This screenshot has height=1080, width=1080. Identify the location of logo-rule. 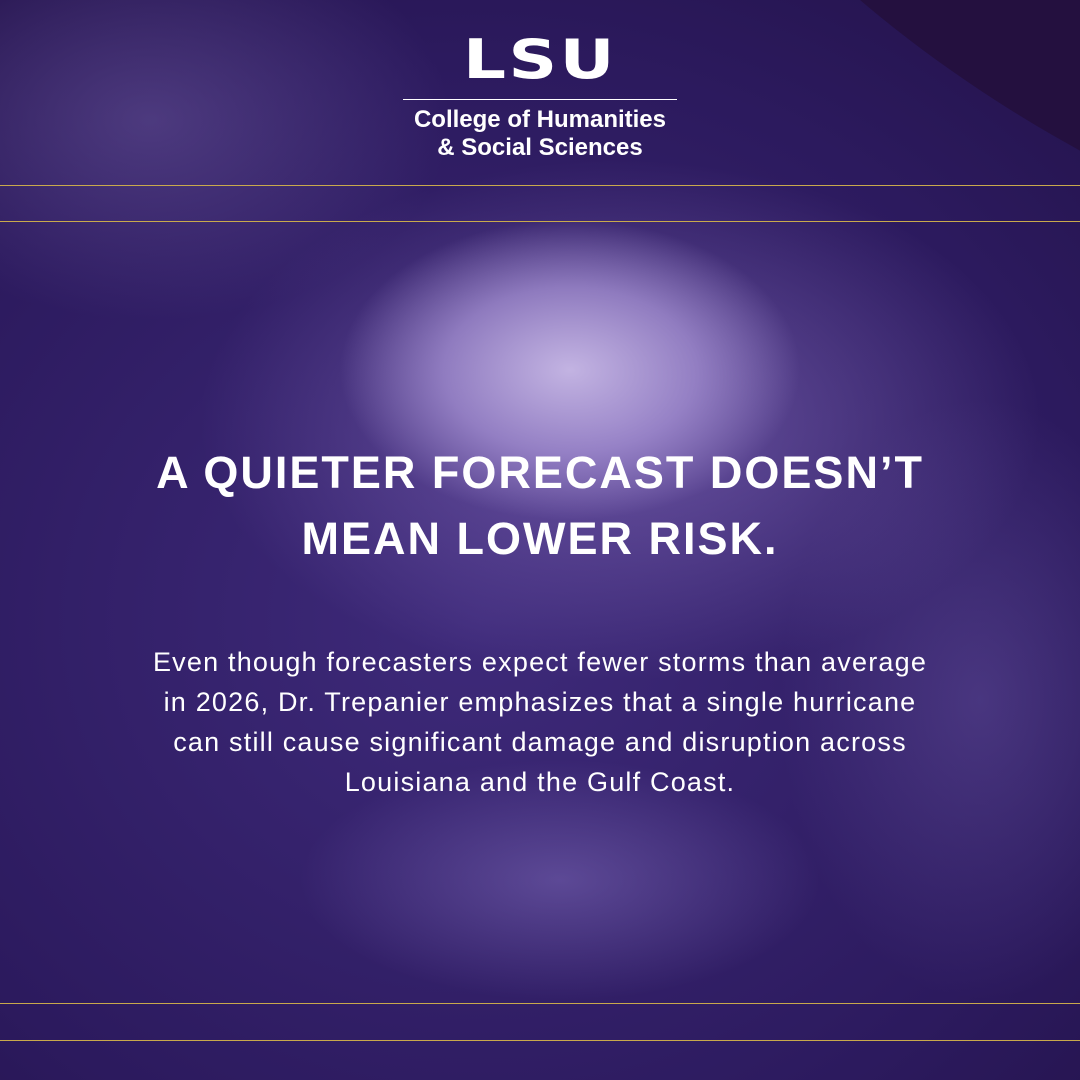
(540, 99).